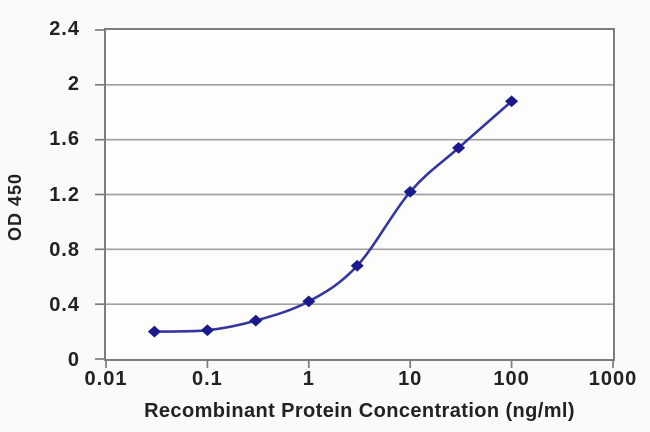  Describe the element at coordinates (106, 379) in the screenshot. I see `x-tick-label: 0.01` at that location.